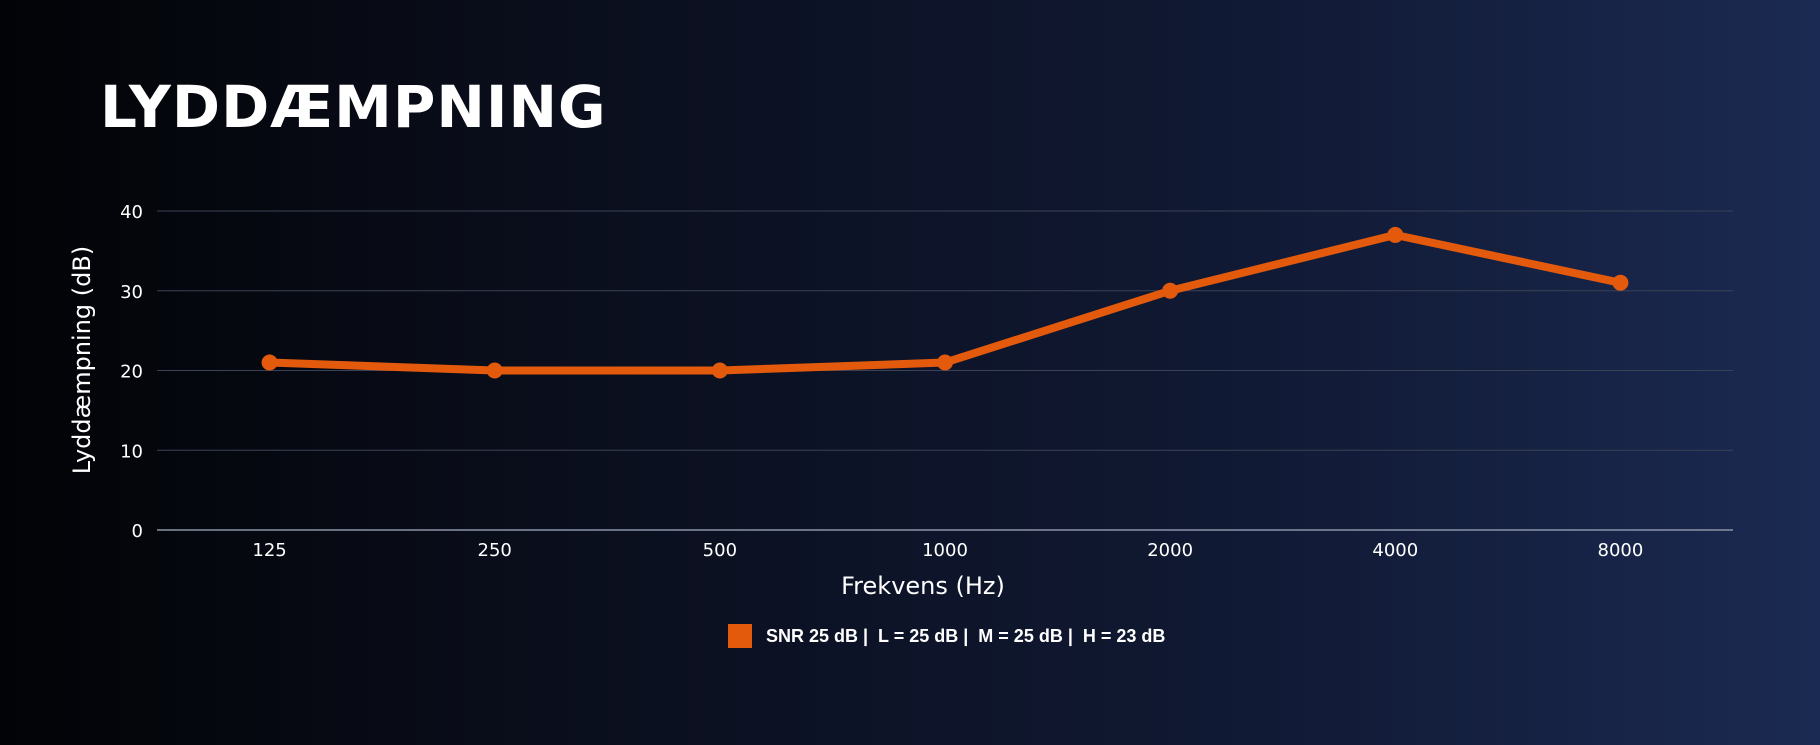  Describe the element at coordinates (131, 212) in the screenshot. I see `y-tick-label: 40` at that location.